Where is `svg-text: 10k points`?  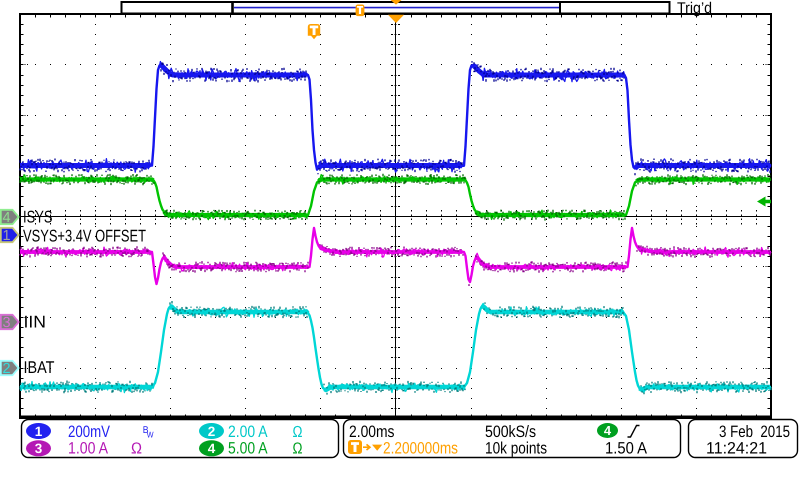 svg-text: 10k points is located at coordinates (516, 449).